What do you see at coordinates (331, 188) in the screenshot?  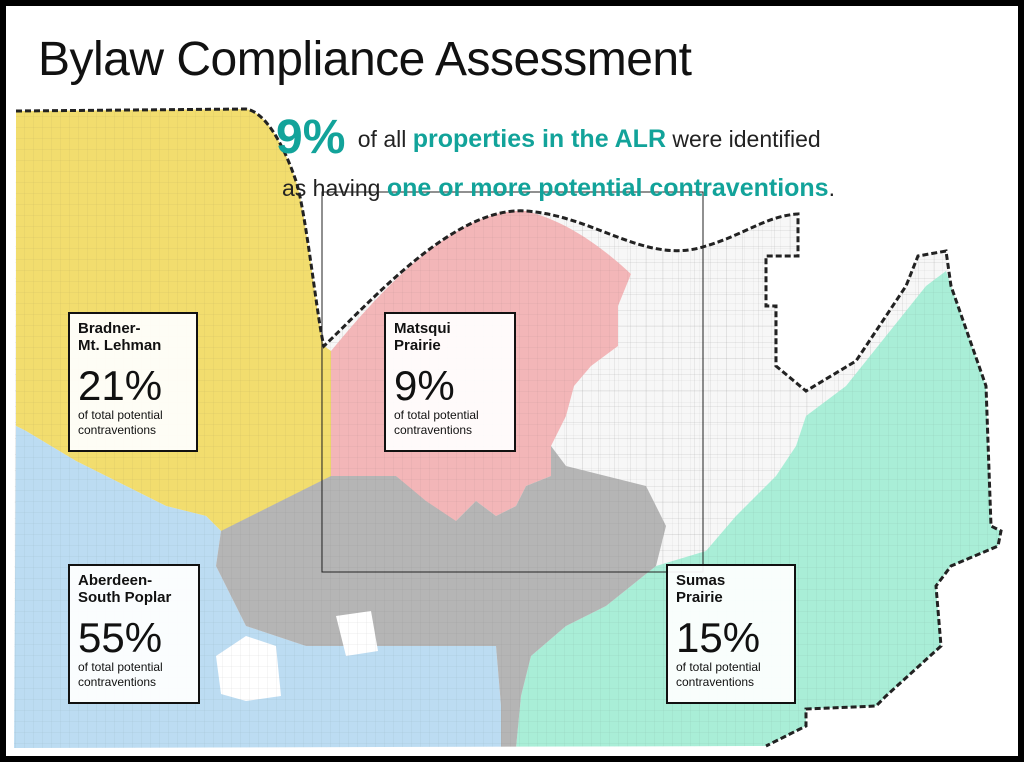 I see `headline-text: as having` at bounding box center [331, 188].